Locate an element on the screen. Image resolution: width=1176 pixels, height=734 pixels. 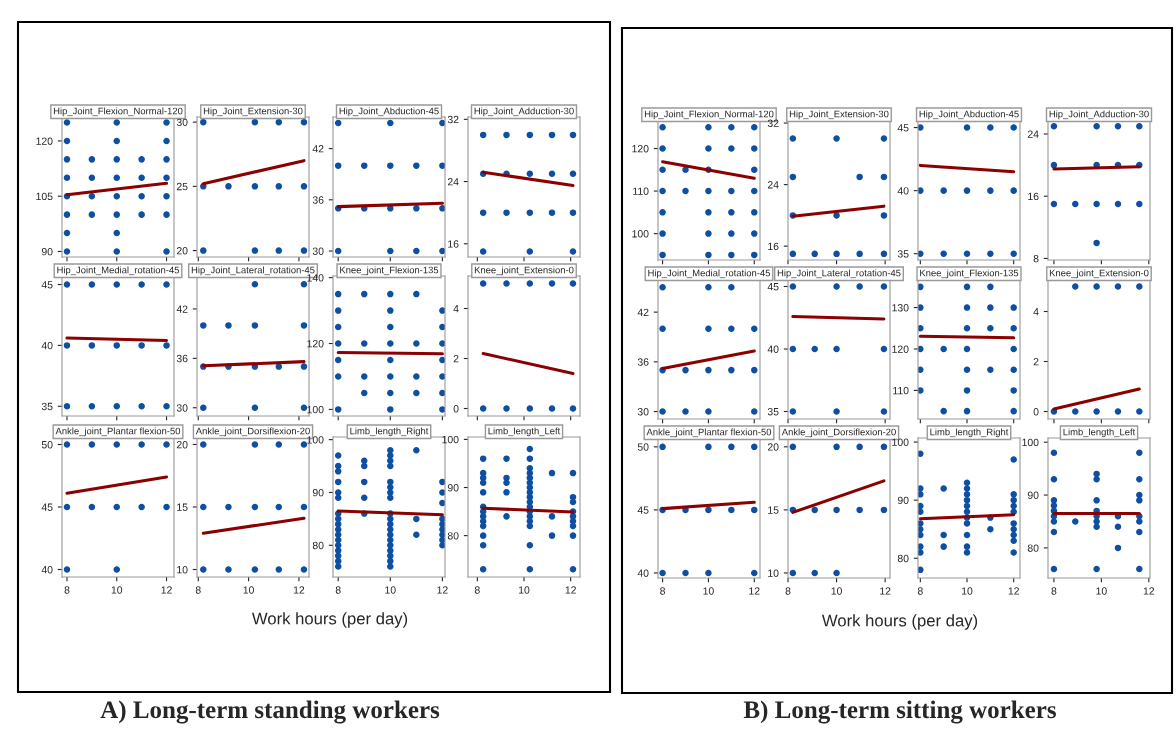
y-tick-label: 25 is located at coordinates (182, 186).